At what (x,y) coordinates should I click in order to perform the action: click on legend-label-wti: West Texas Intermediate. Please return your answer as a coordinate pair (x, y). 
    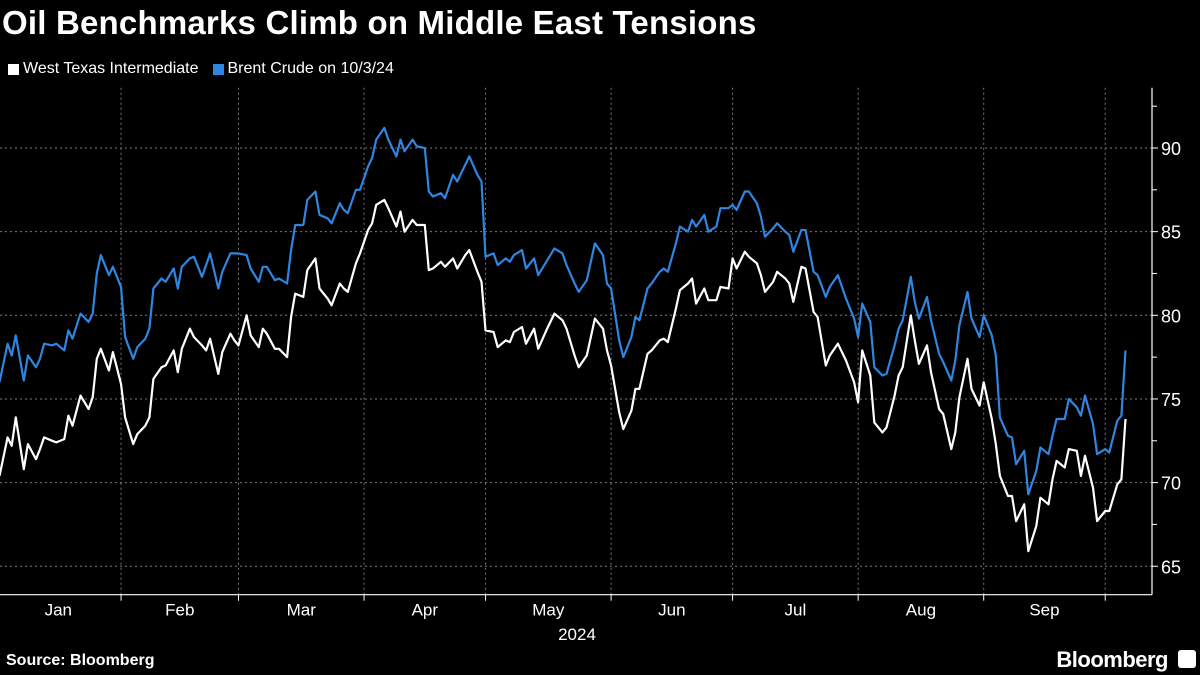
    Looking at the image, I should click on (111, 68).